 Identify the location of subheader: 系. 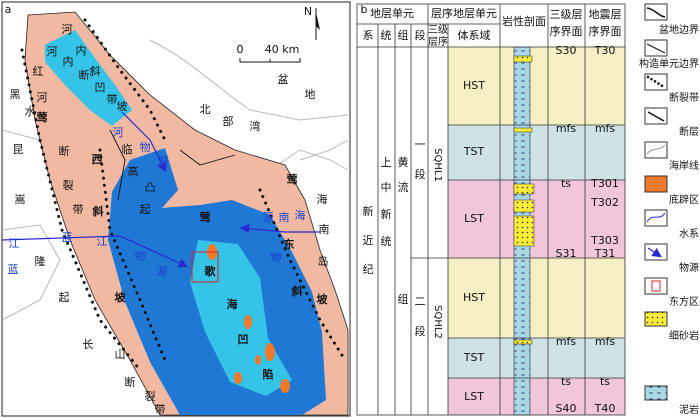
(368, 35).